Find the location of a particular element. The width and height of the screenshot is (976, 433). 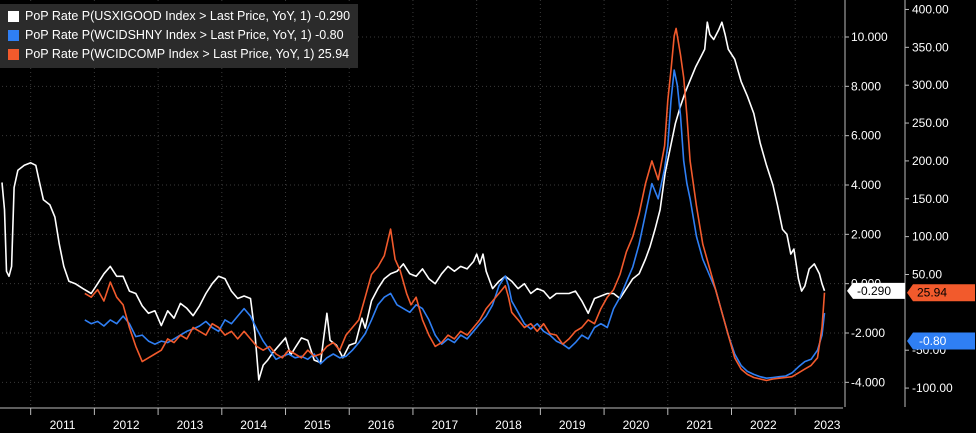

right-axis-tick-label: 350.00 is located at coordinates (930, 47).